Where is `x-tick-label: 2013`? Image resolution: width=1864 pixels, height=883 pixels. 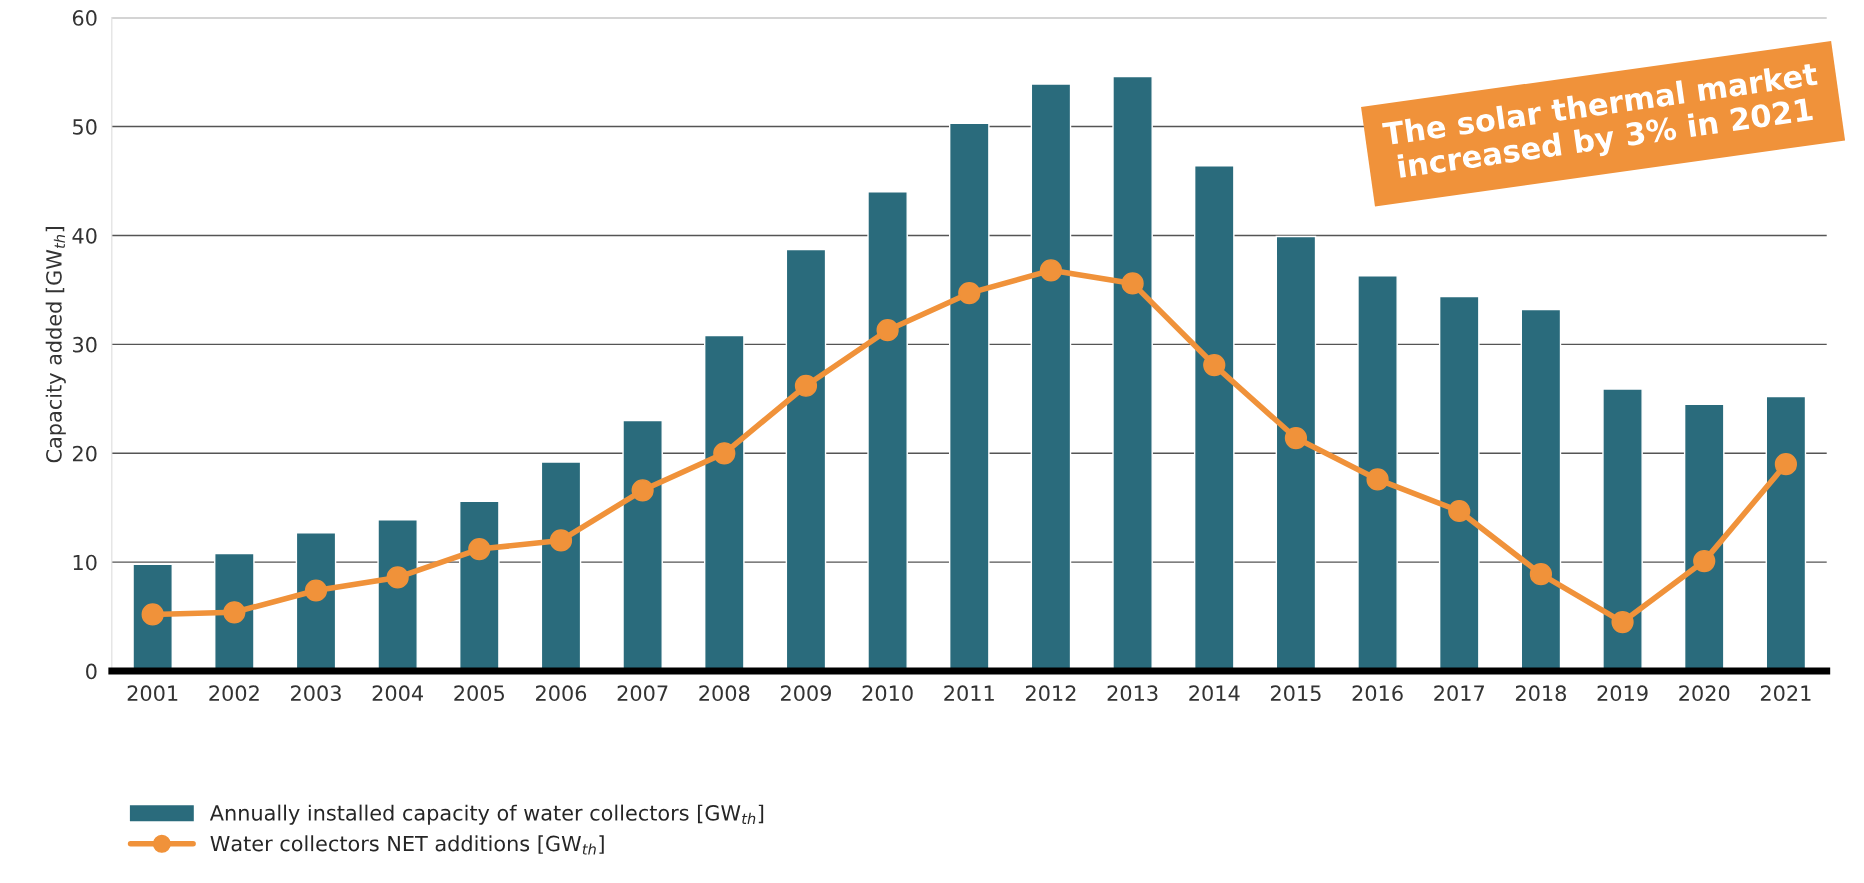 x-tick-label: 2013 is located at coordinates (1132, 693).